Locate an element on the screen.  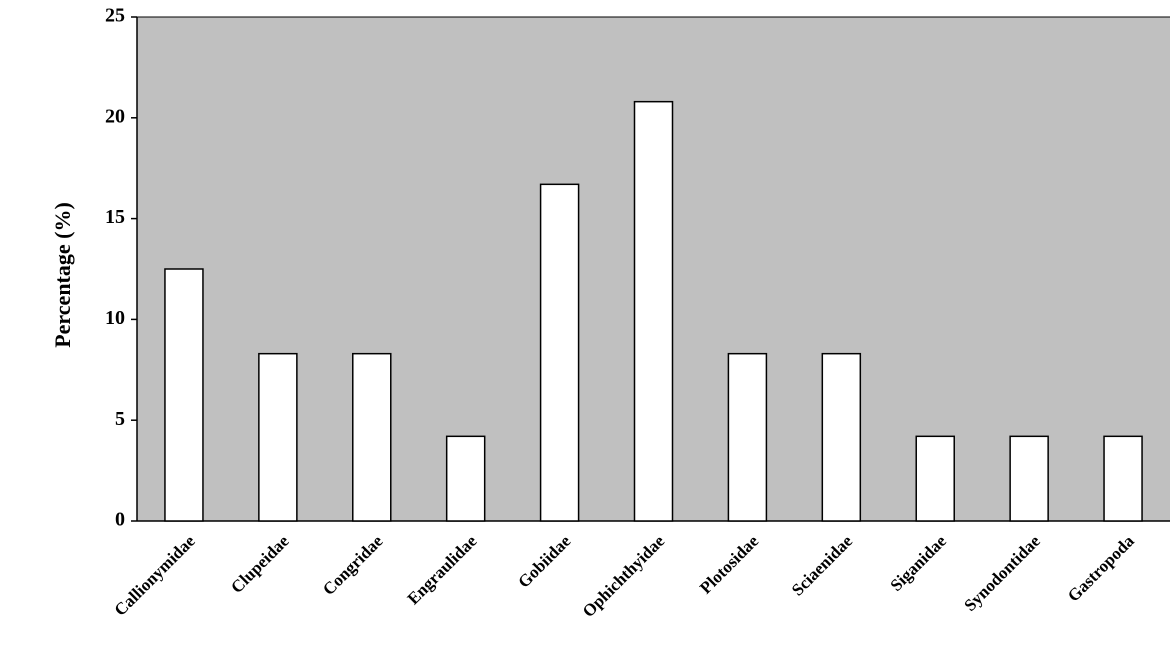
y-tick-label: 20 is located at coordinates (115, 116).